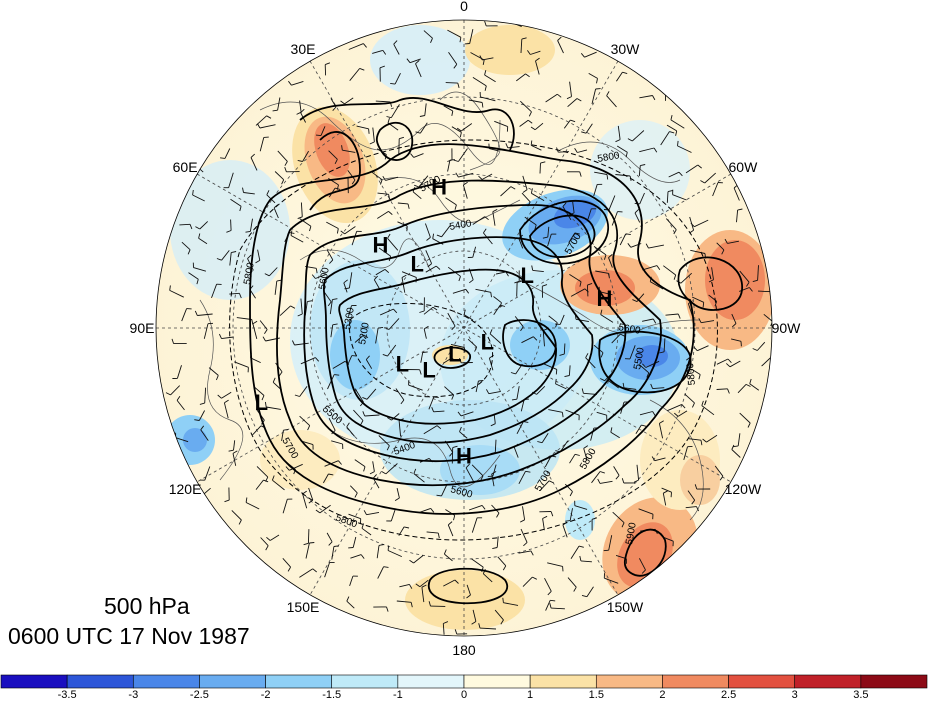  Describe the element at coordinates (662, 695) in the screenshot. I see `color-bar-tick-label: 2` at that location.